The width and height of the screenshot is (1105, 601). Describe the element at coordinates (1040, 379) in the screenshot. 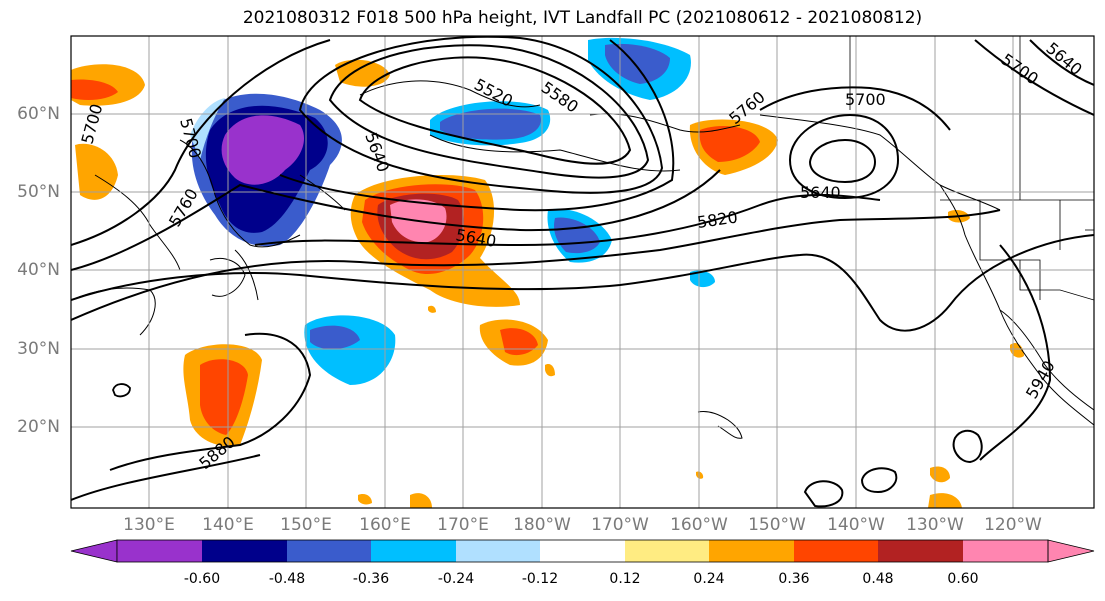

I see `contour-label: 5940` at that location.